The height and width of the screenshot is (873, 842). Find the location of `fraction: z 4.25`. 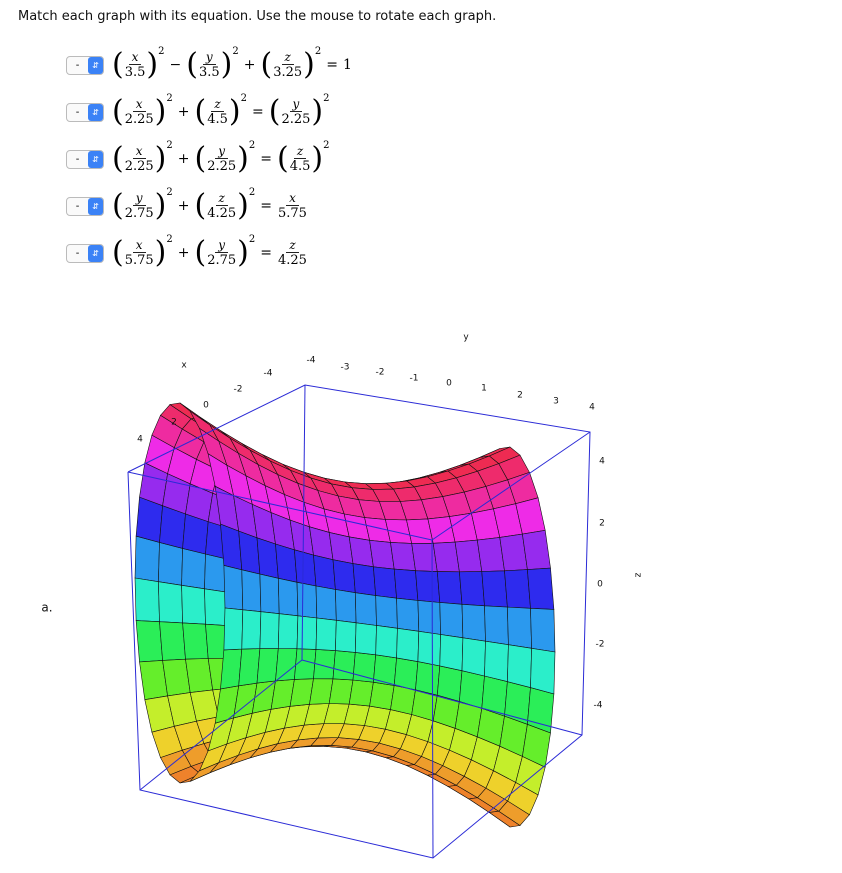

fraction: z 4.25 is located at coordinates (292, 253).